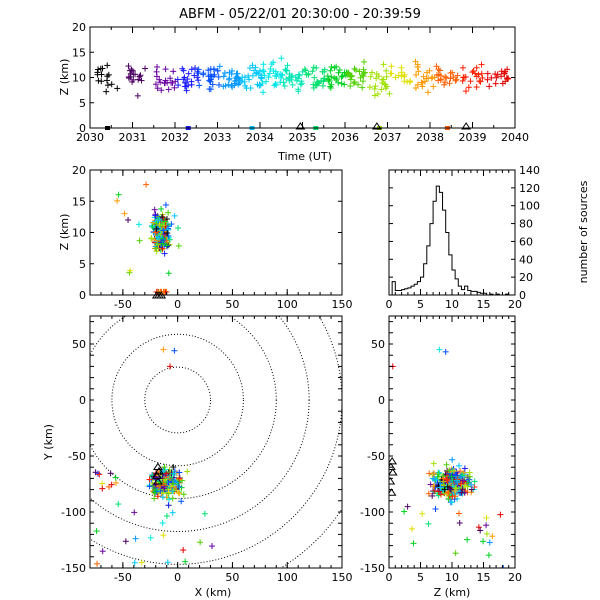 This screenshot has width=600, height=600. Describe the element at coordinates (378, 344) in the screenshot. I see `y-tick-label: 50` at that location.